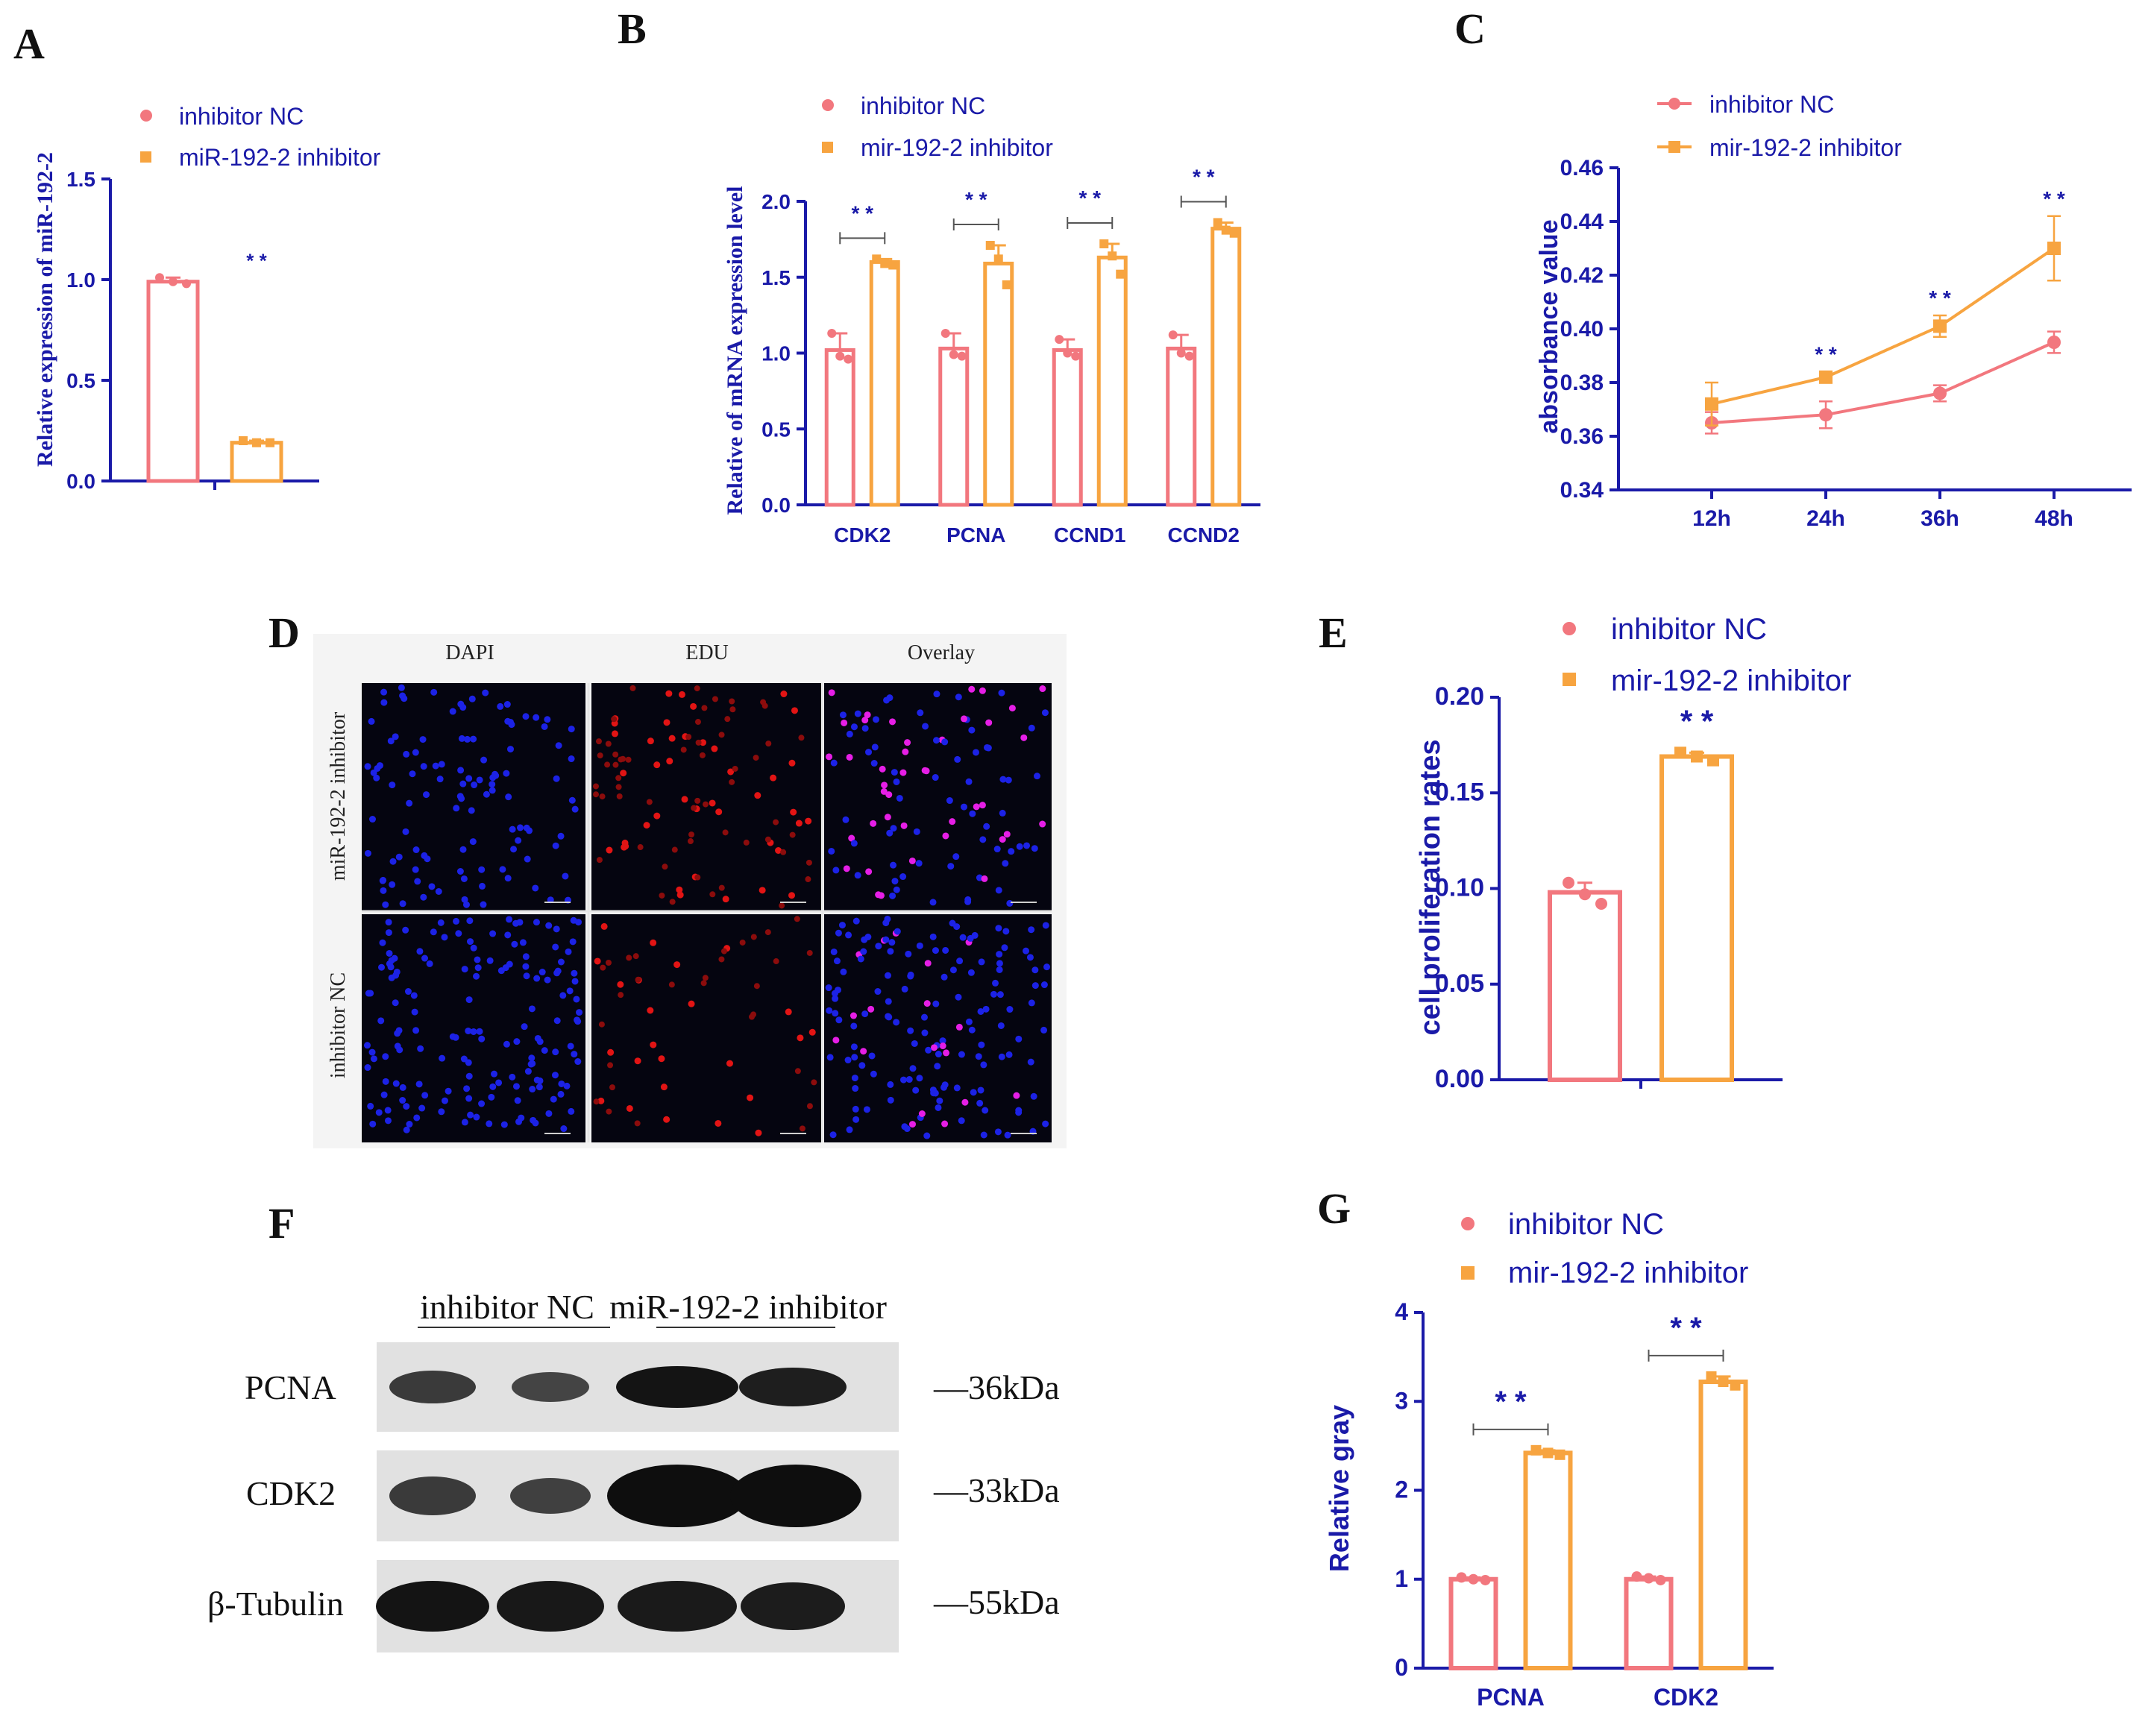 The image size is (2148, 1736). I want to click on c-ytick-label: 0.42, so click(1582, 275).